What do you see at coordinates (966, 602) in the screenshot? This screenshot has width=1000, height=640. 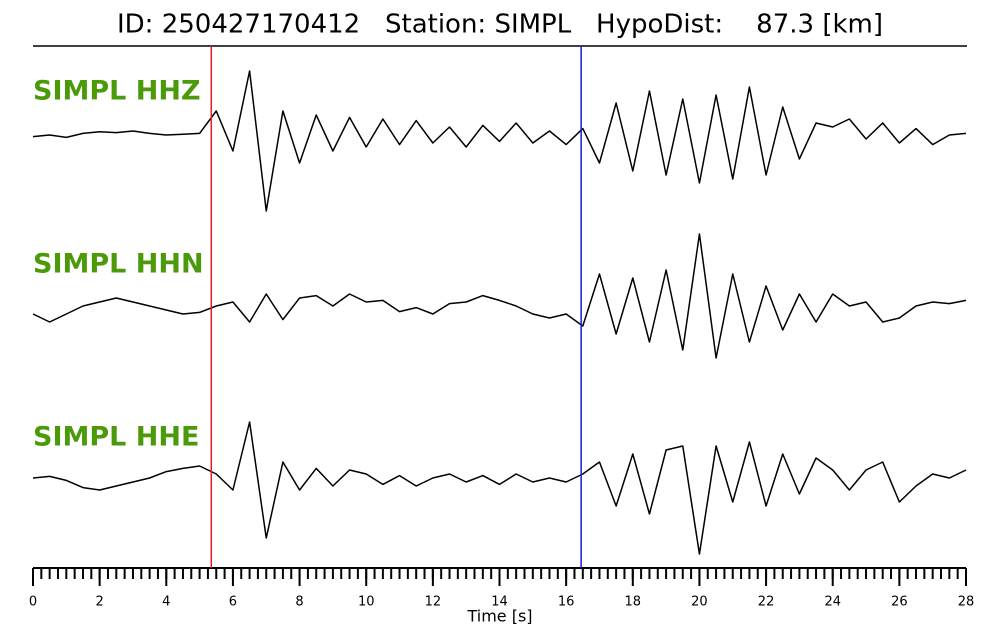 I see `x-tick-label: 28` at bounding box center [966, 602].